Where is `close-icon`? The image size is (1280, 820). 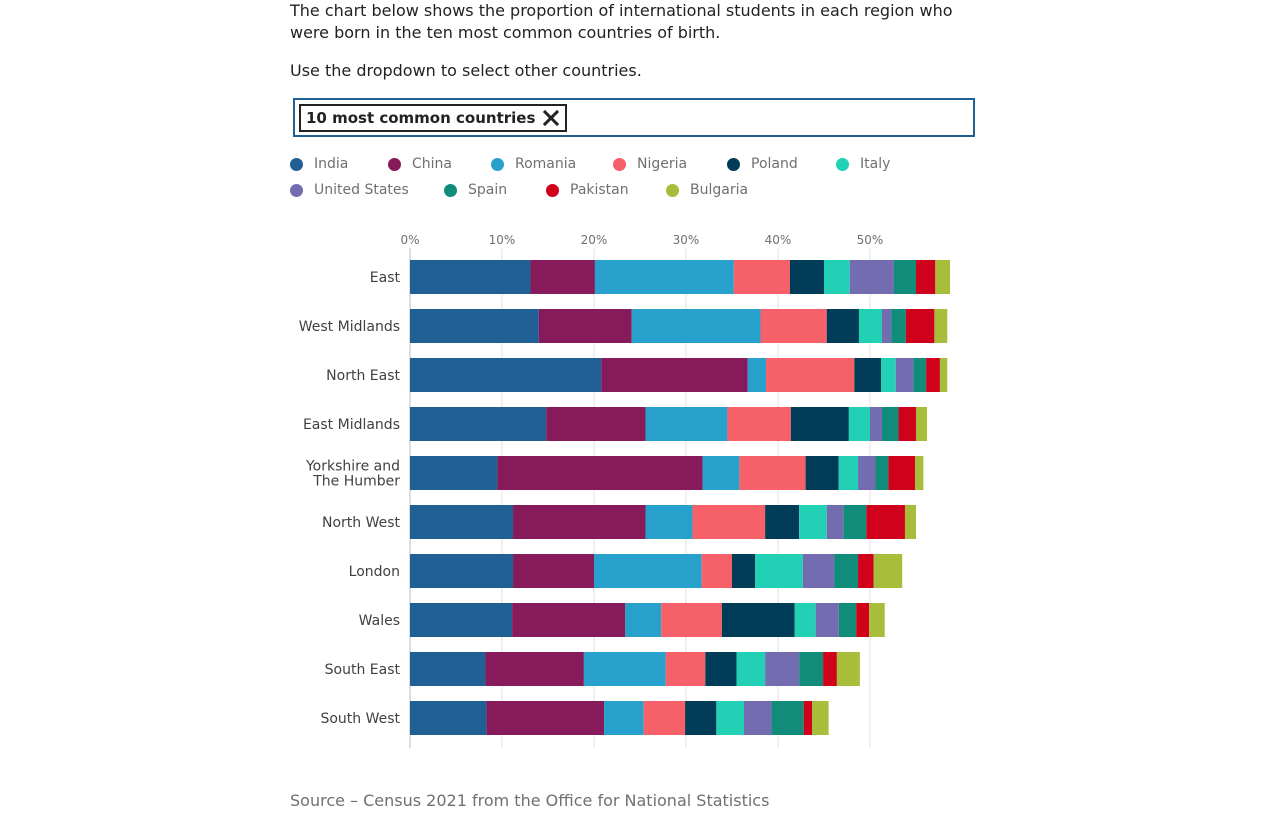
close-icon is located at coordinates (551, 118).